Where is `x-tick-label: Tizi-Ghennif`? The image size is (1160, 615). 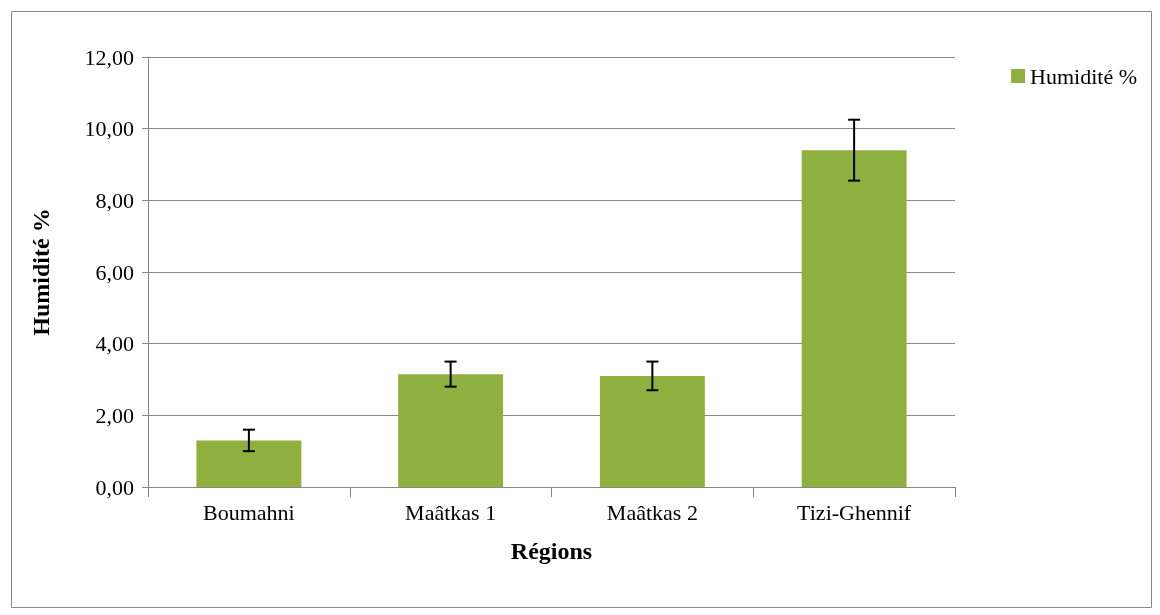 x-tick-label: Tizi-Ghennif is located at coordinates (854, 512).